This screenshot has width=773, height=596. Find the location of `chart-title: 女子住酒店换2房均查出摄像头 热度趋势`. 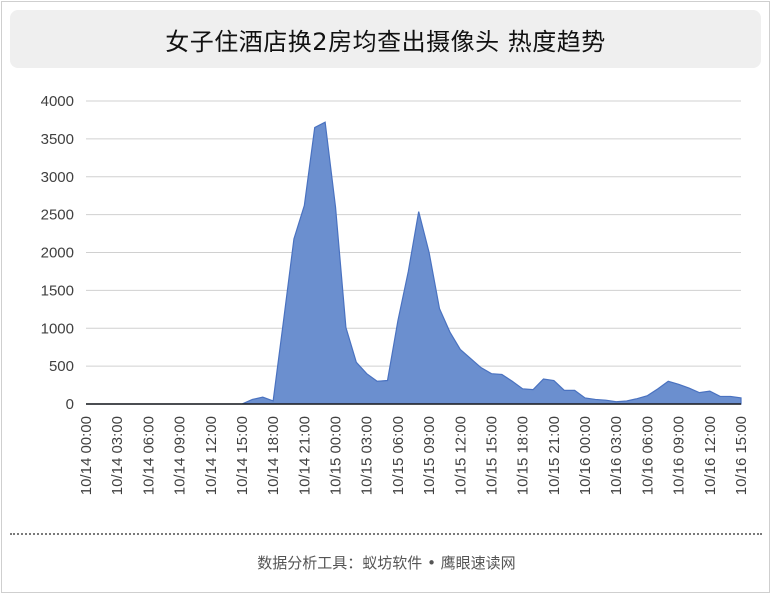

chart-title: 女子住酒店换2房均查出摄像头 热度趋势 is located at coordinates (385, 41).